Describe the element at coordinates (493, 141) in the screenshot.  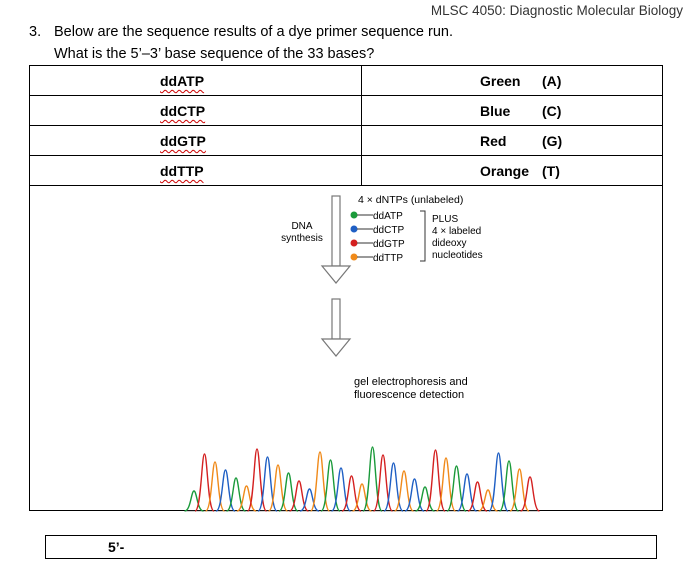
I see `dye-color-label: Red` at that location.